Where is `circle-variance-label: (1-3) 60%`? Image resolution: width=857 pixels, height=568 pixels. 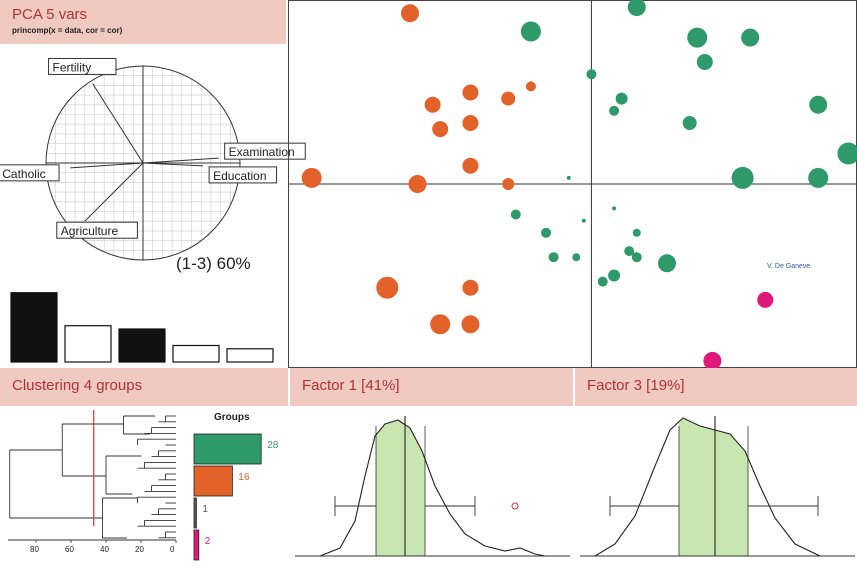 circle-variance-label: (1-3) 60% is located at coordinates (213, 263).